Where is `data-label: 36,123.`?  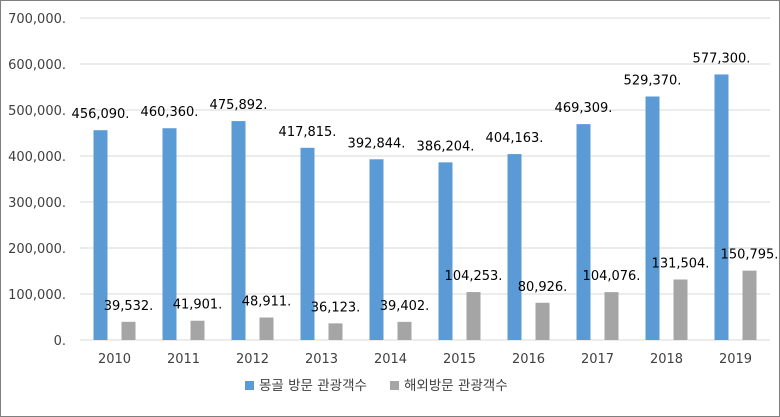
data-label: 36,123. is located at coordinates (336, 307).